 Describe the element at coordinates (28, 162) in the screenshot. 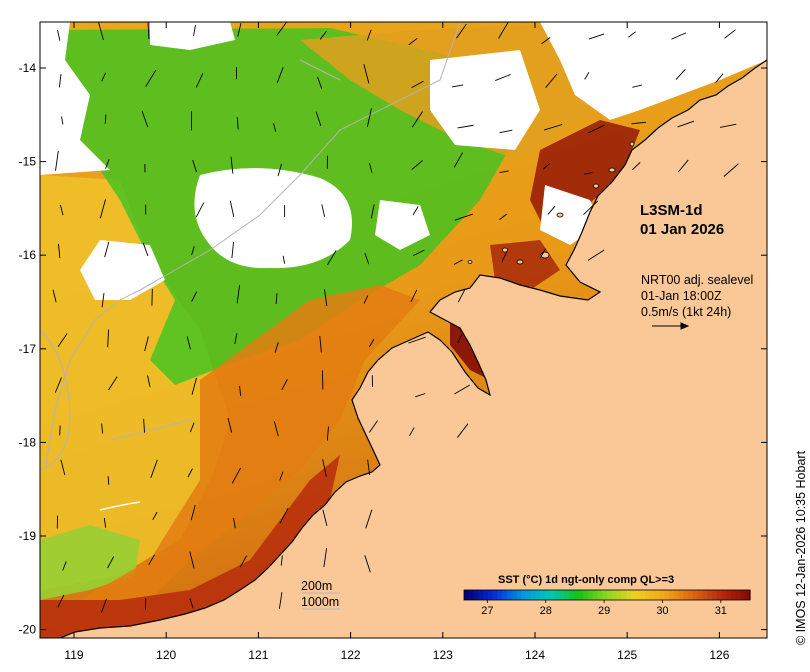

I see `y-tick-label: -15` at that location.